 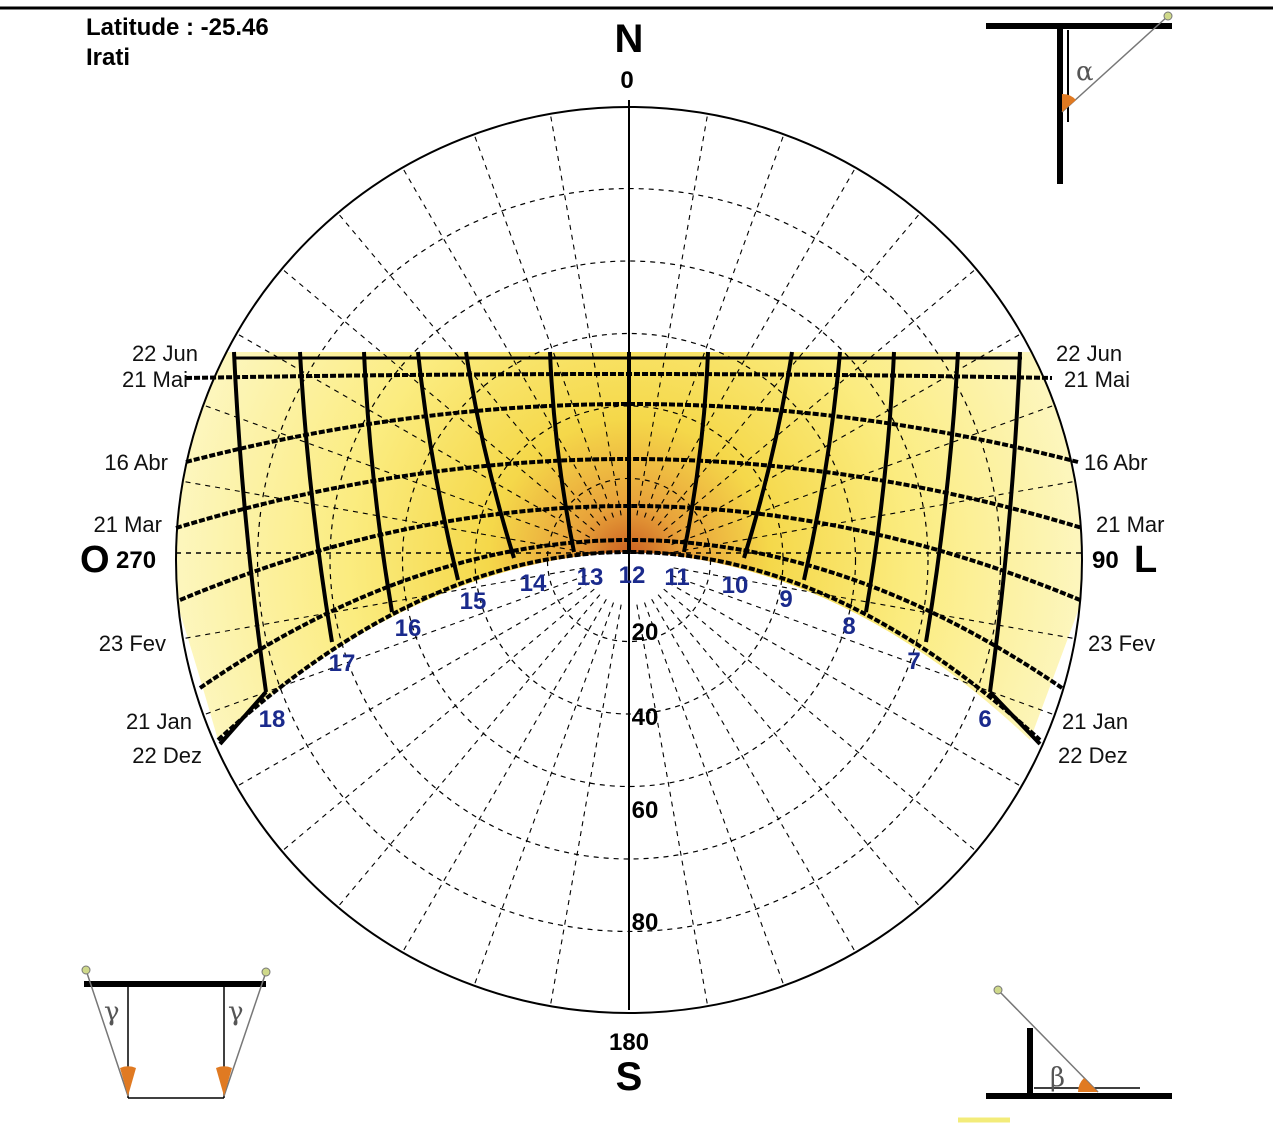 What do you see at coordinates (984, 719) in the screenshot?
I see `hour-label-6: 6` at bounding box center [984, 719].